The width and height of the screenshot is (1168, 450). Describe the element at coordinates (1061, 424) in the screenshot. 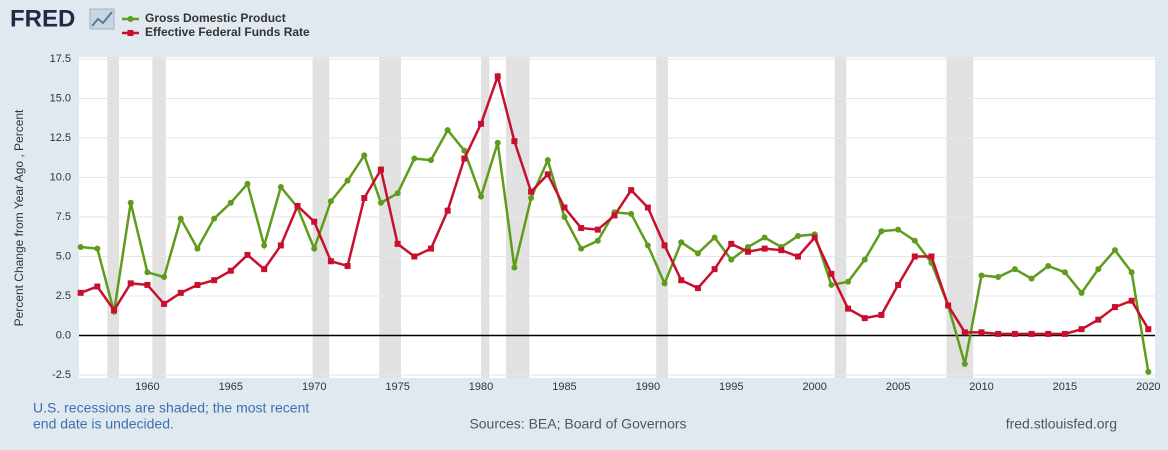

I see `credit: fred.stlouisfed.org` at that location.